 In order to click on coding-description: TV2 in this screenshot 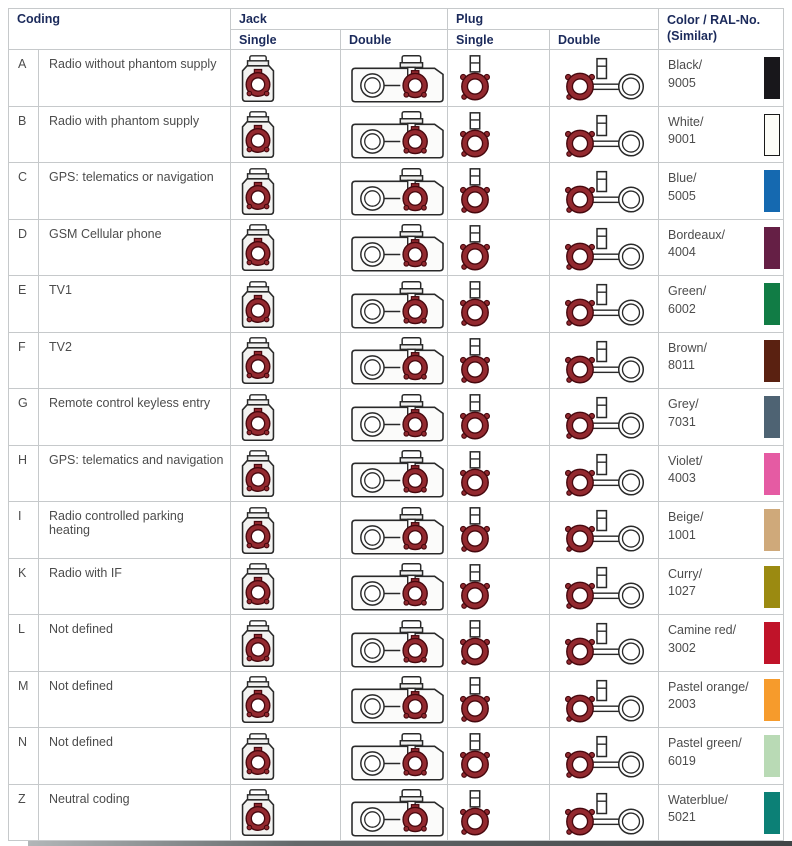, I will do `click(134, 360)`.